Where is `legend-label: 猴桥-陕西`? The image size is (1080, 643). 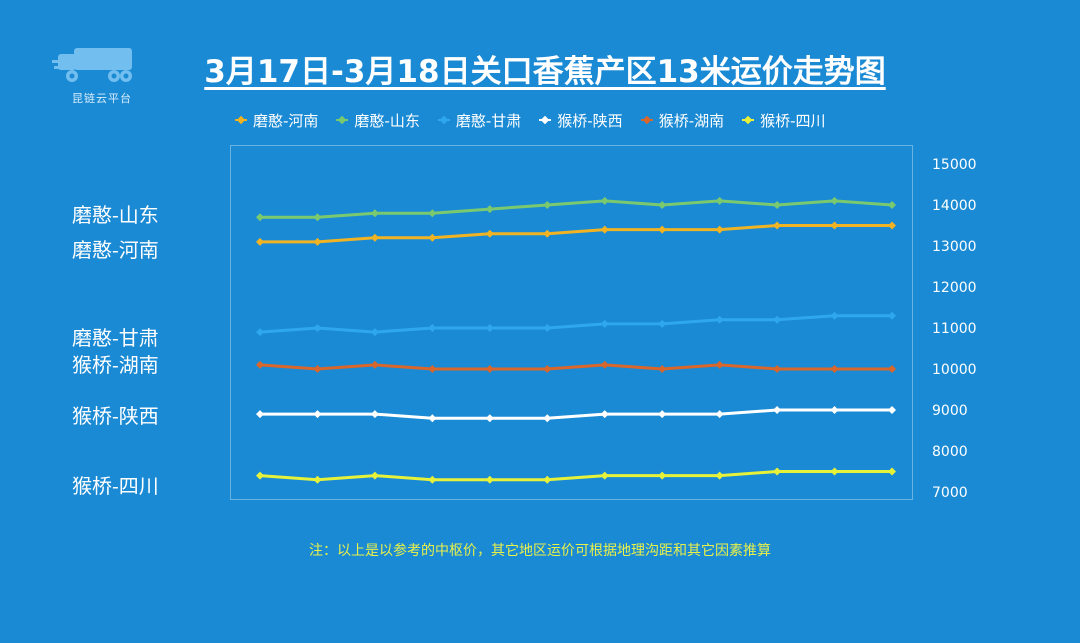
legend-label: 猴桥-陕西 is located at coordinates (590, 120).